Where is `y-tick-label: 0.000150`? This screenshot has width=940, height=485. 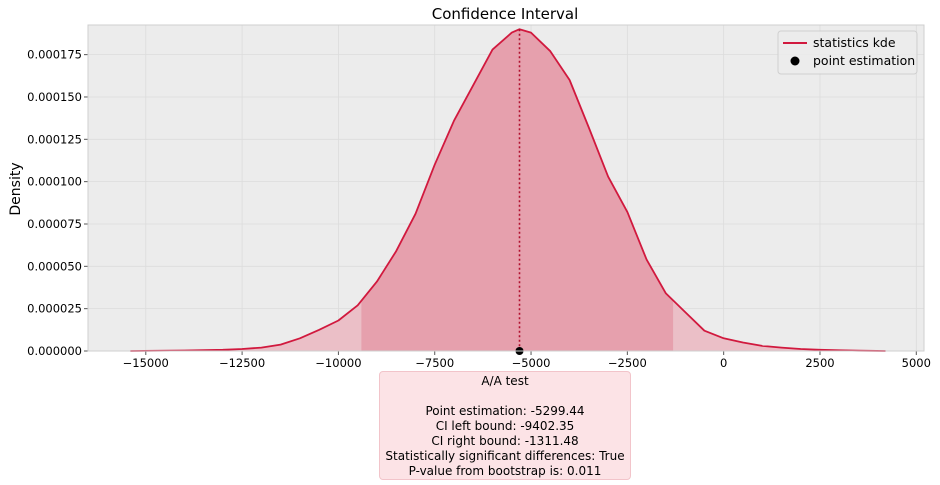 y-tick-label: 0.000150 is located at coordinates (54, 97).